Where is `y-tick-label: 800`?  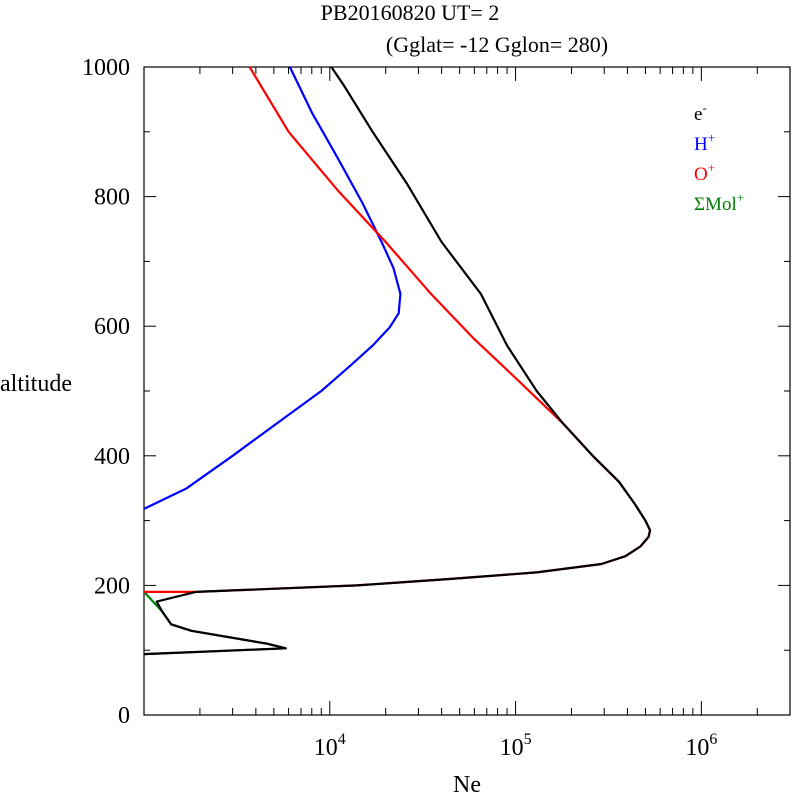
y-tick-label: 800 is located at coordinates (112, 198).